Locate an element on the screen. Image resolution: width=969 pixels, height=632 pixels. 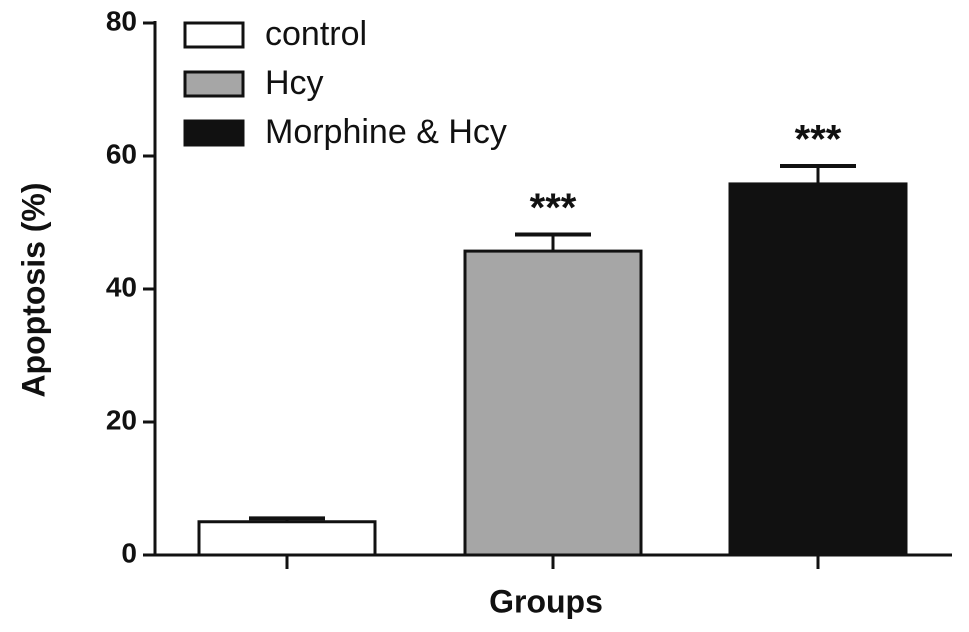
legend-label: Hcy is located at coordinates (294, 83).